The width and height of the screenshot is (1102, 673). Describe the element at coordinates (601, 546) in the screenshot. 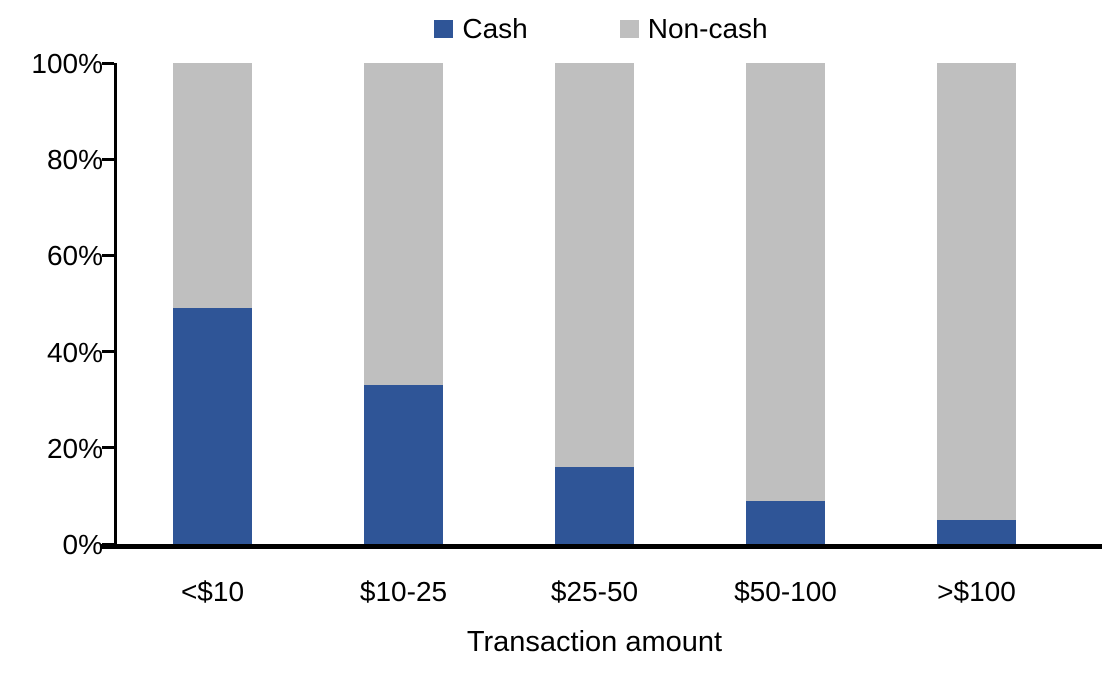

I see `x-axis-line` at that location.